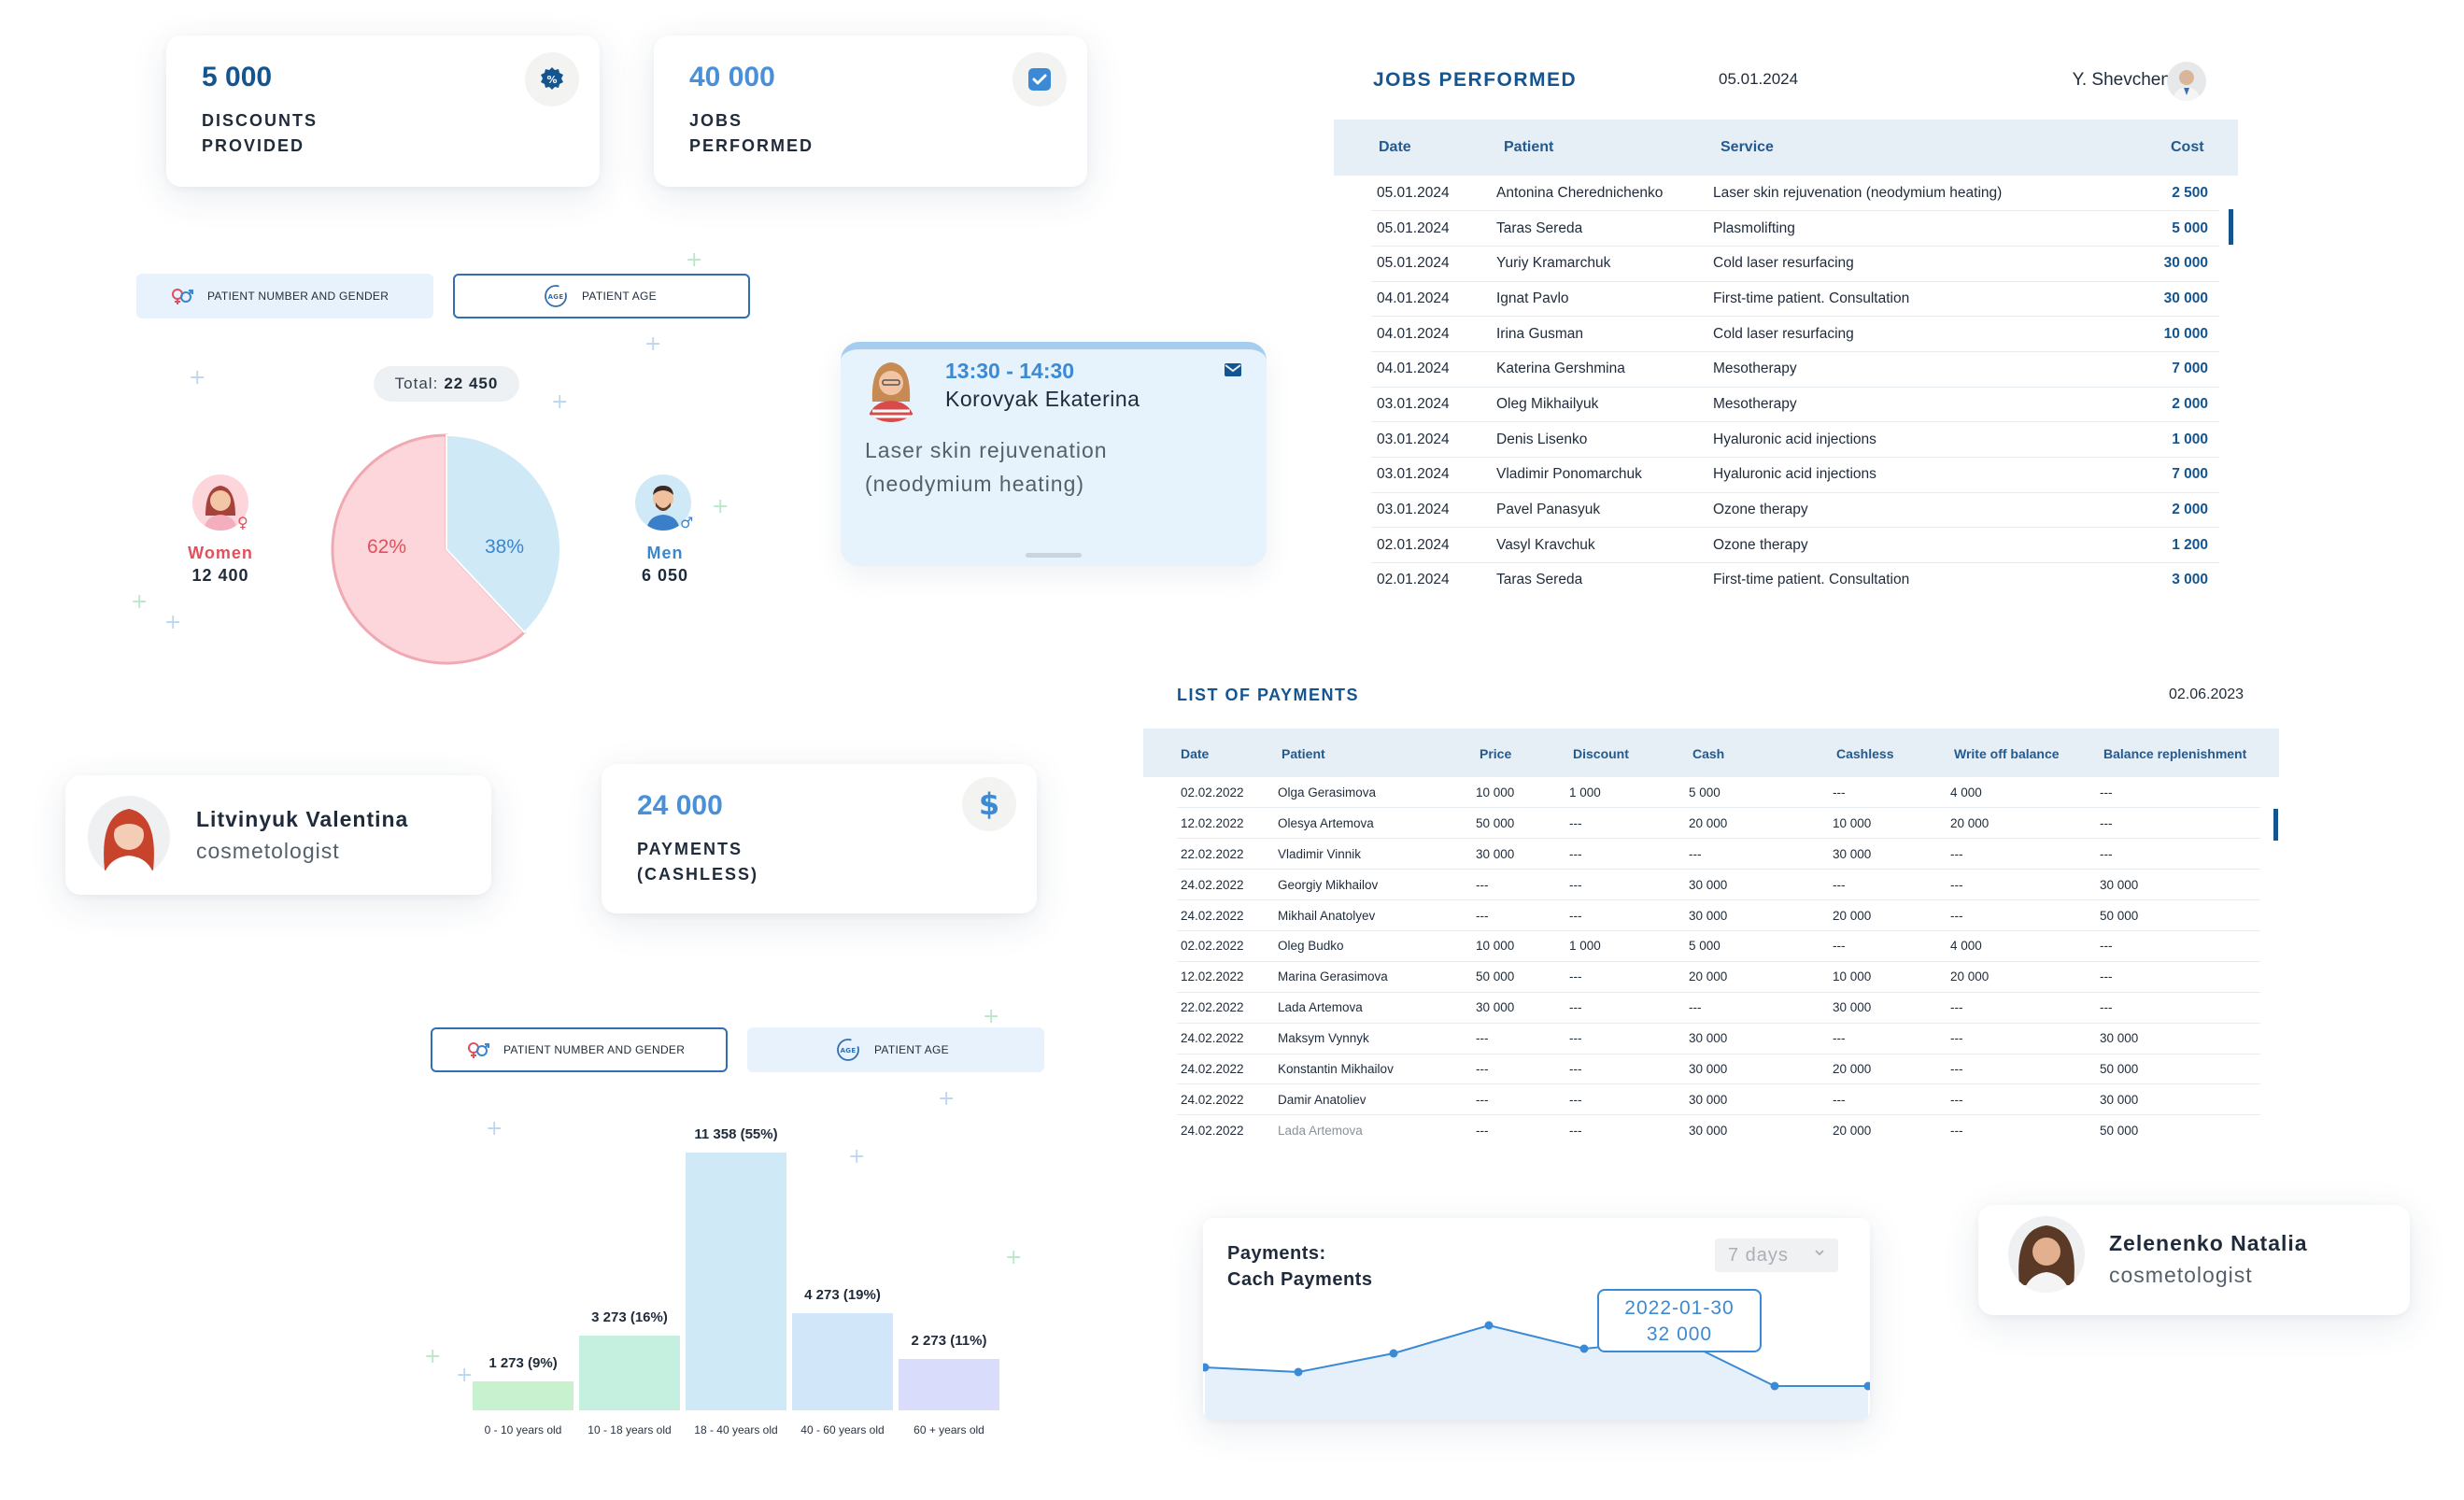 The image size is (2464, 1500). I want to click on age-icon-text: AGE, so click(849, 1050).